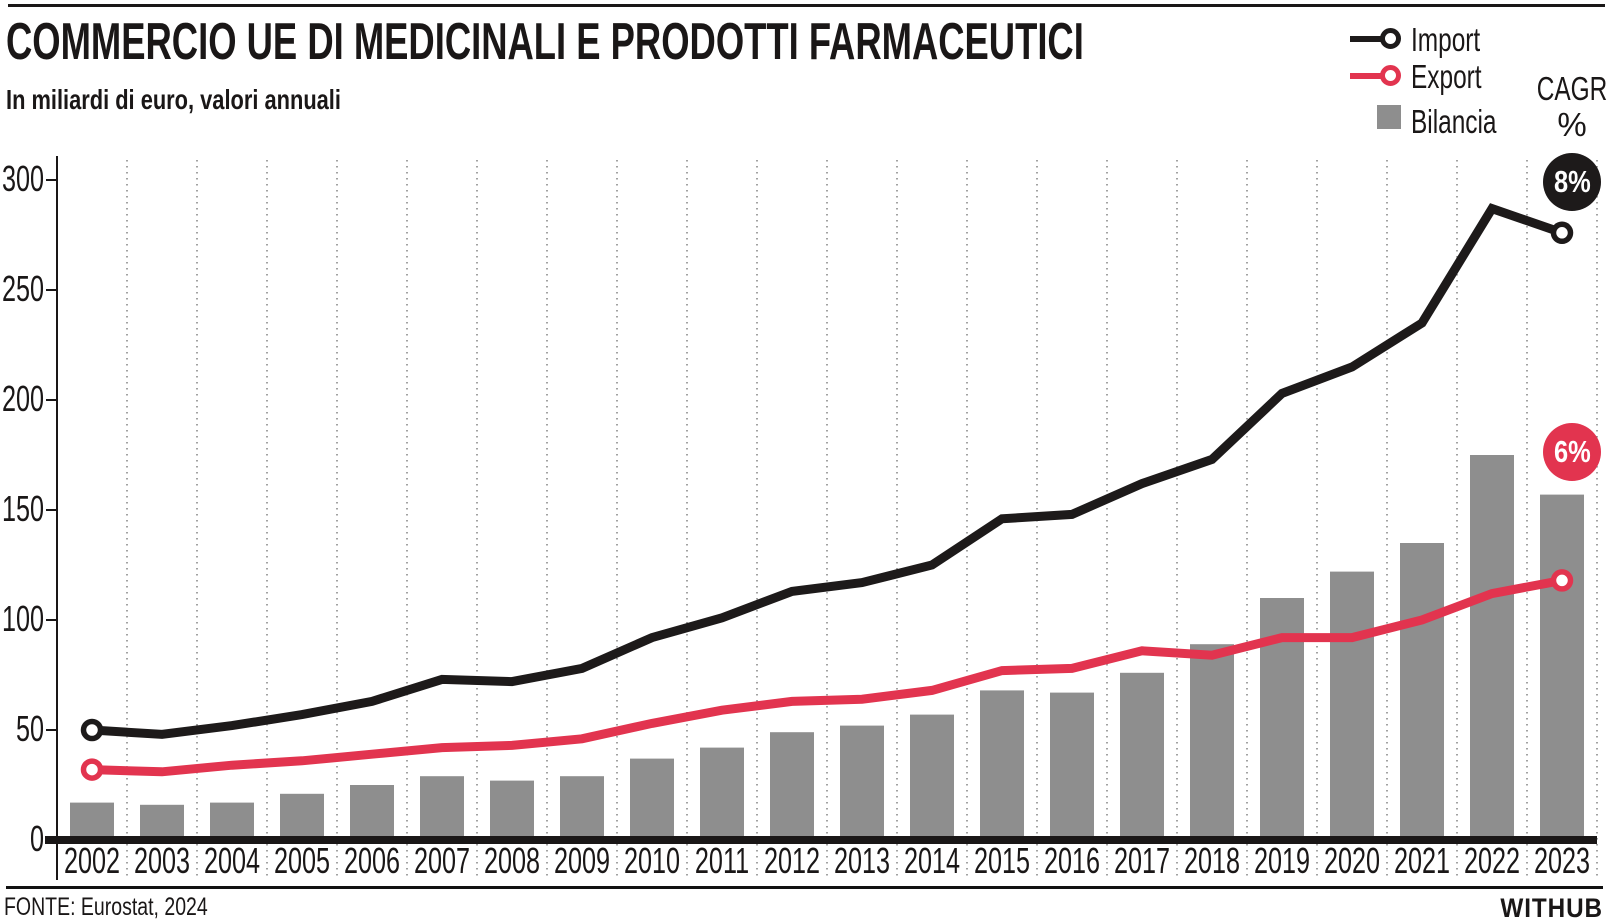 The width and height of the screenshot is (1609, 924). What do you see at coordinates (1562, 233) in the screenshot?
I see `import-end-marker` at bounding box center [1562, 233].